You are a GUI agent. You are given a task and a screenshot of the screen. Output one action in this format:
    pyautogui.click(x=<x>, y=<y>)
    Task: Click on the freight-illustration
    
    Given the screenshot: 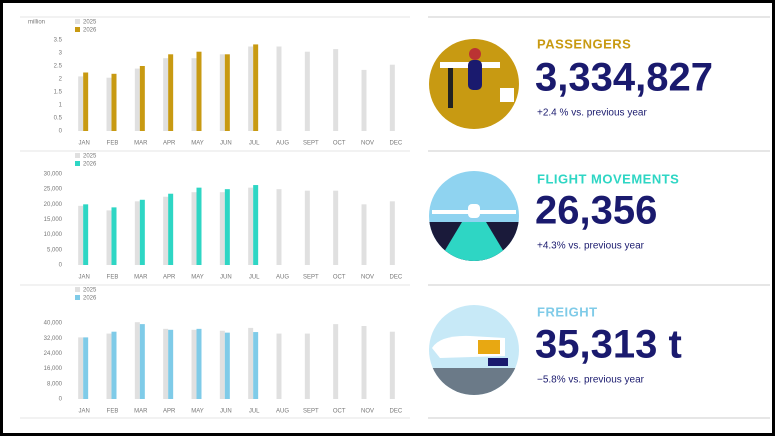 What is the action you would take?
    pyautogui.click(x=474, y=350)
    